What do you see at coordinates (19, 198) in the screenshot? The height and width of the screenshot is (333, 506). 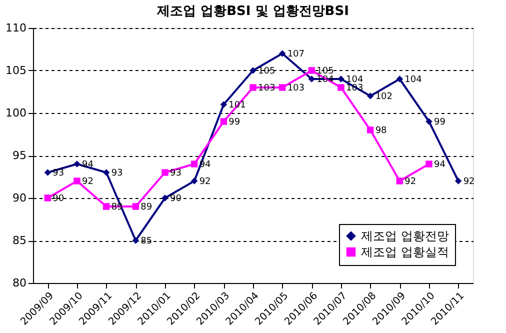 I see `y-tick-label: 90` at bounding box center [19, 198].